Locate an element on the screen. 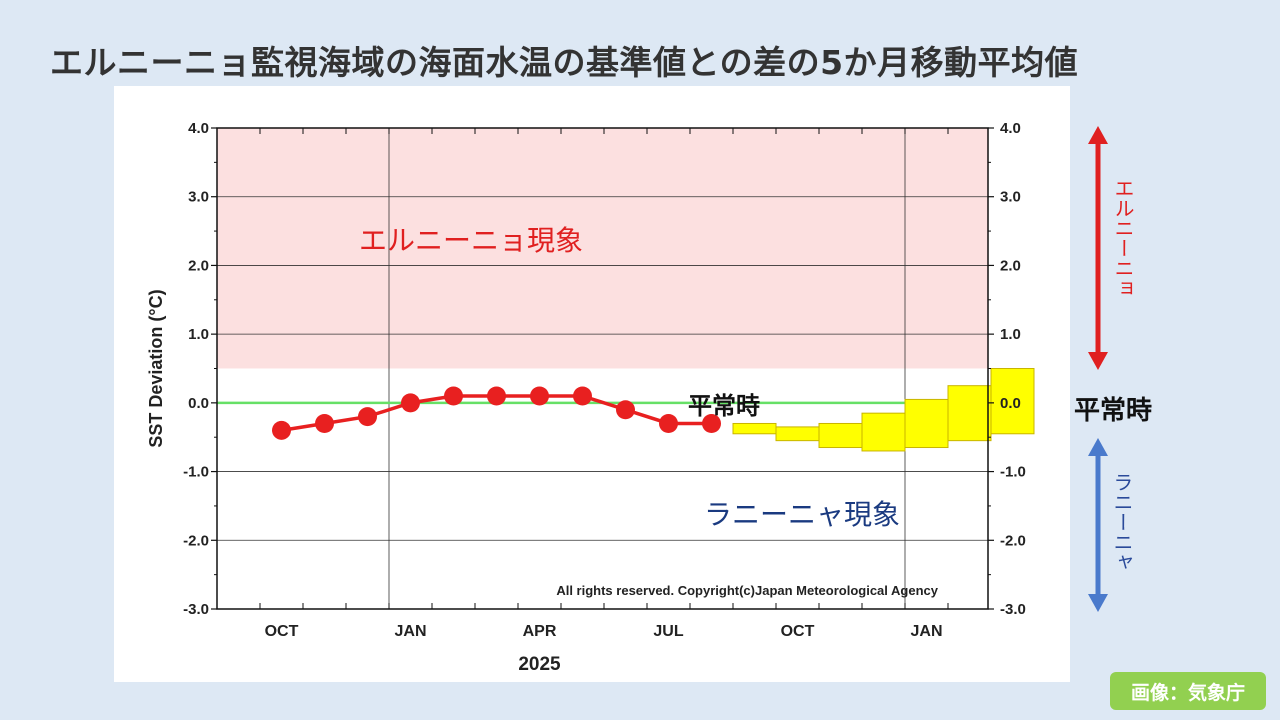  x-tick-label: APR is located at coordinates (540, 631).